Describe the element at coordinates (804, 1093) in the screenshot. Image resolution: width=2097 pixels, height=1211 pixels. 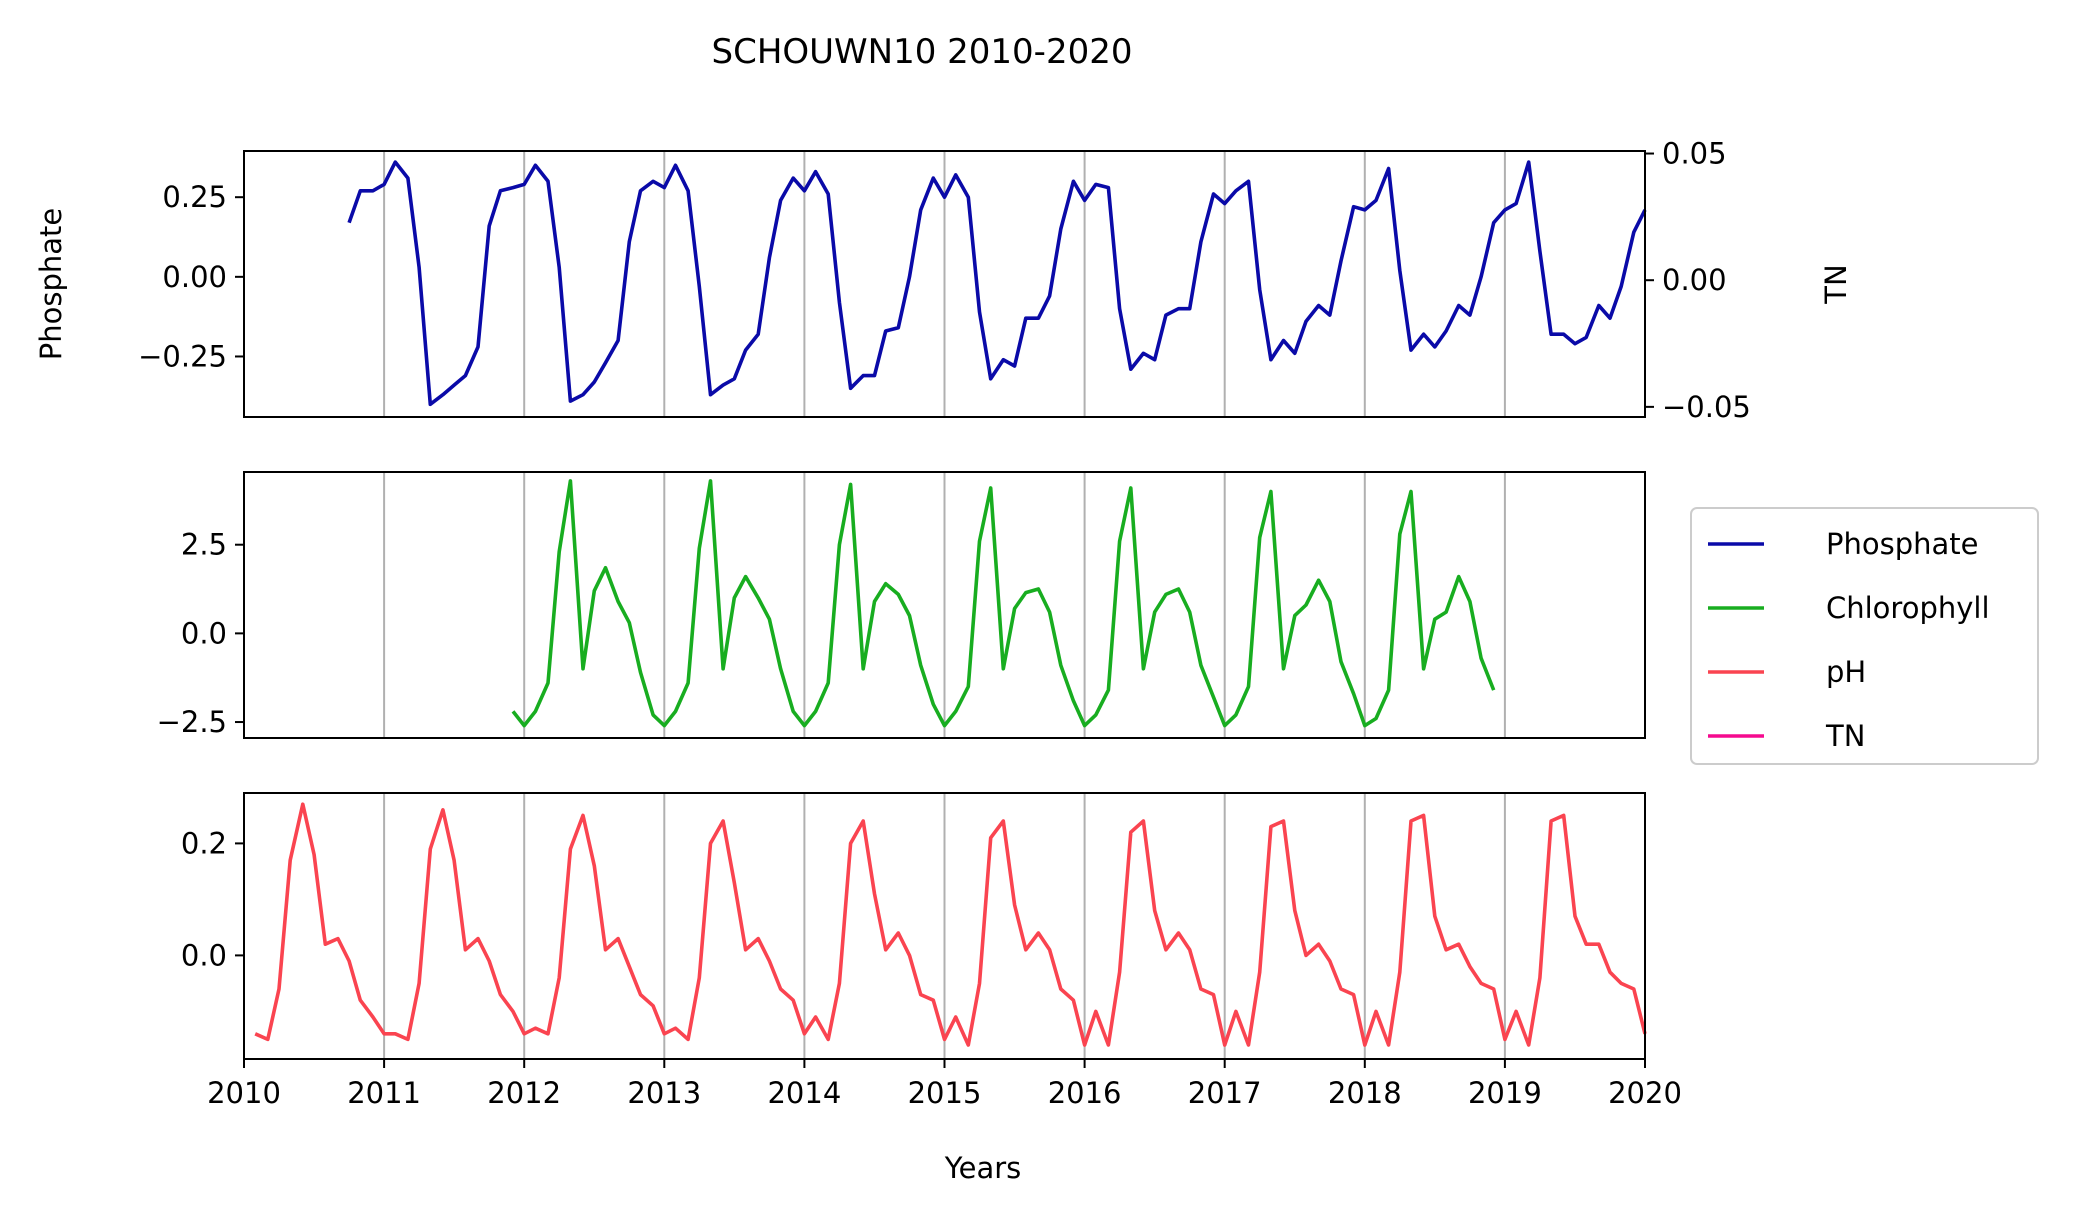
I see `x-tick-label: 2014` at that location.